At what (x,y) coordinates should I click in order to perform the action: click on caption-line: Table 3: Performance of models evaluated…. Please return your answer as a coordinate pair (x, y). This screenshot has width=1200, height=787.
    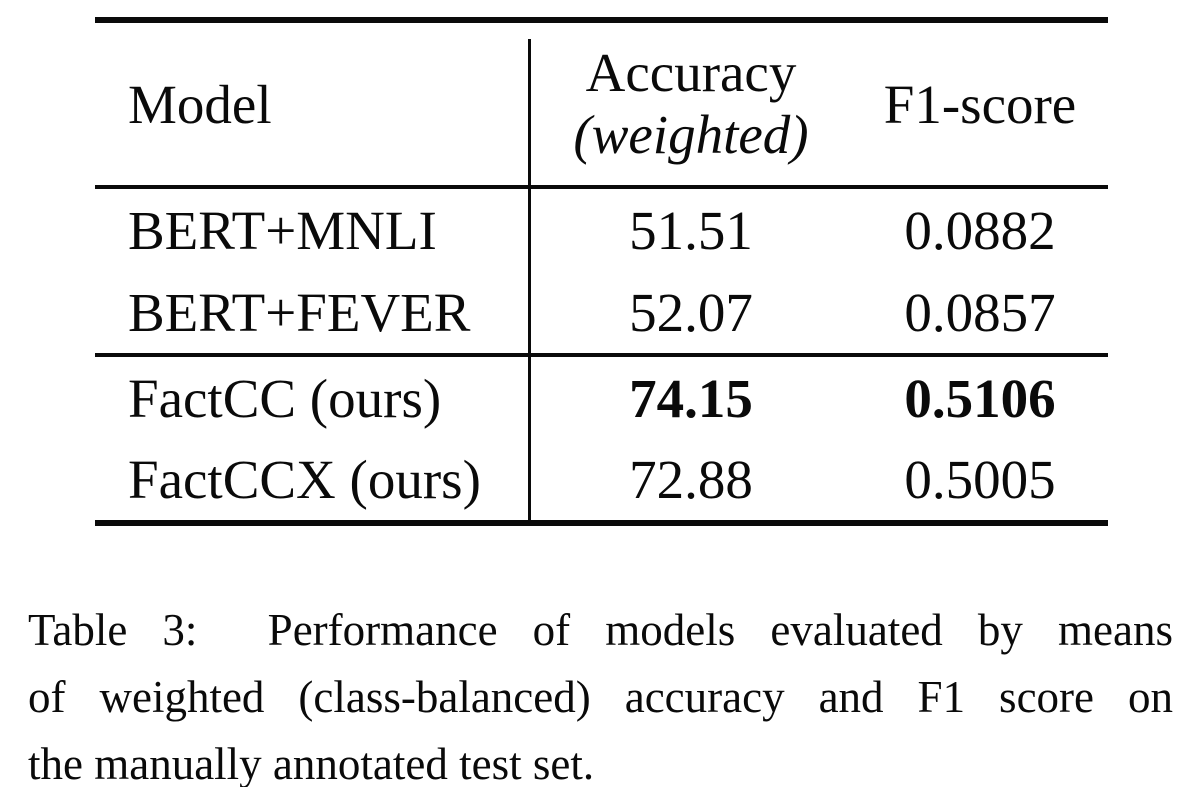
    Looking at the image, I should click on (600, 630).